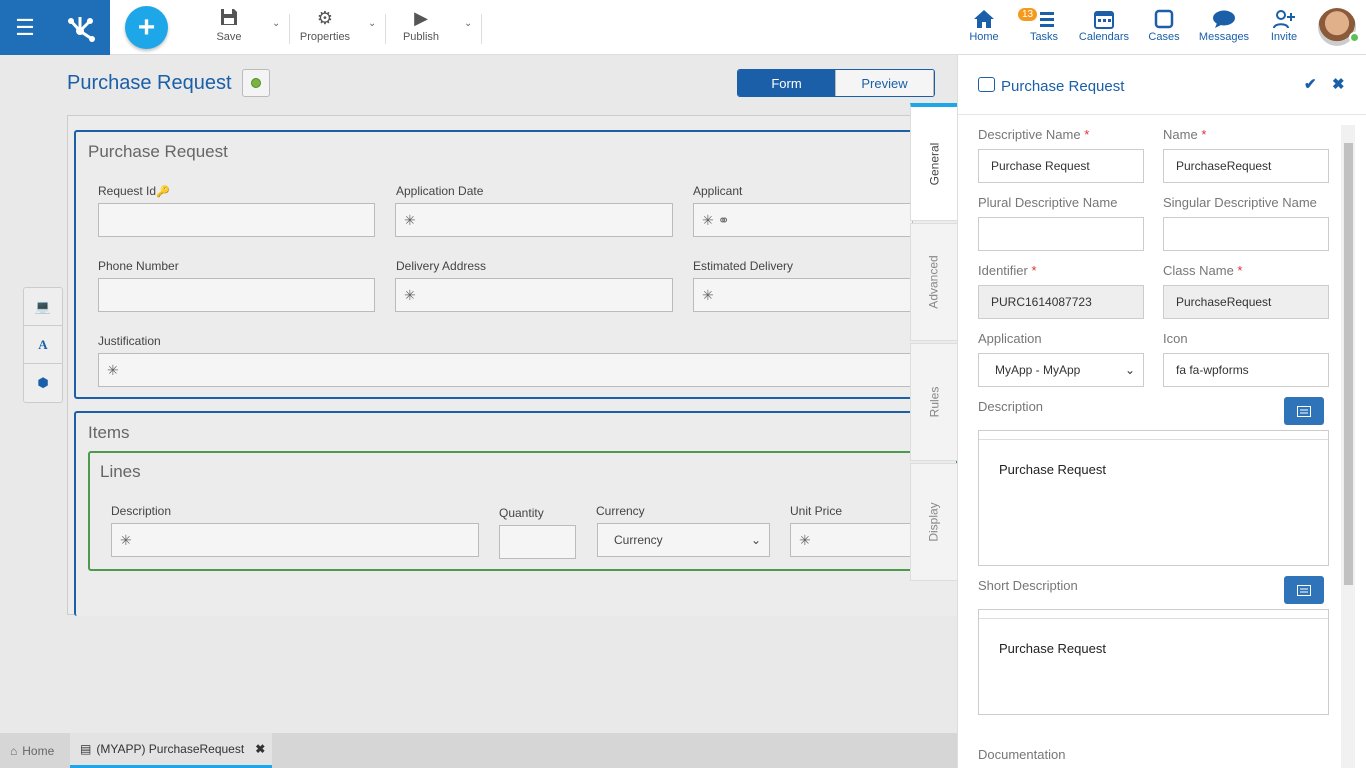 This screenshot has width=1366, height=768. I want to click on plural-descriptive-name-input, so click(1061, 234).